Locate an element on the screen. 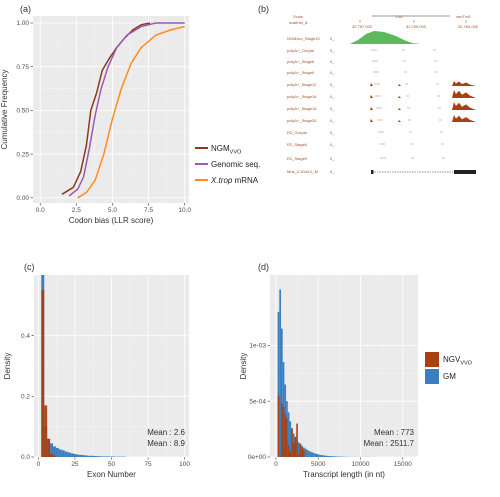 Image resolution: width=500 pixels, height=497 pixels. y-tick-label-d: 0e+00 is located at coordinates (257, 457).